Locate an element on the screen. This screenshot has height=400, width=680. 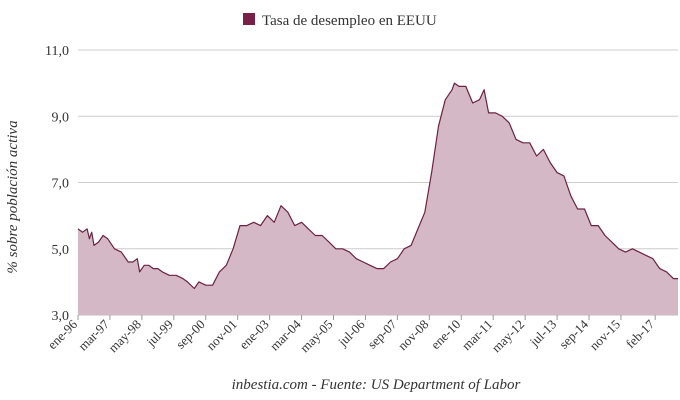
x-tick-label: jul-99 is located at coordinates (159, 333).